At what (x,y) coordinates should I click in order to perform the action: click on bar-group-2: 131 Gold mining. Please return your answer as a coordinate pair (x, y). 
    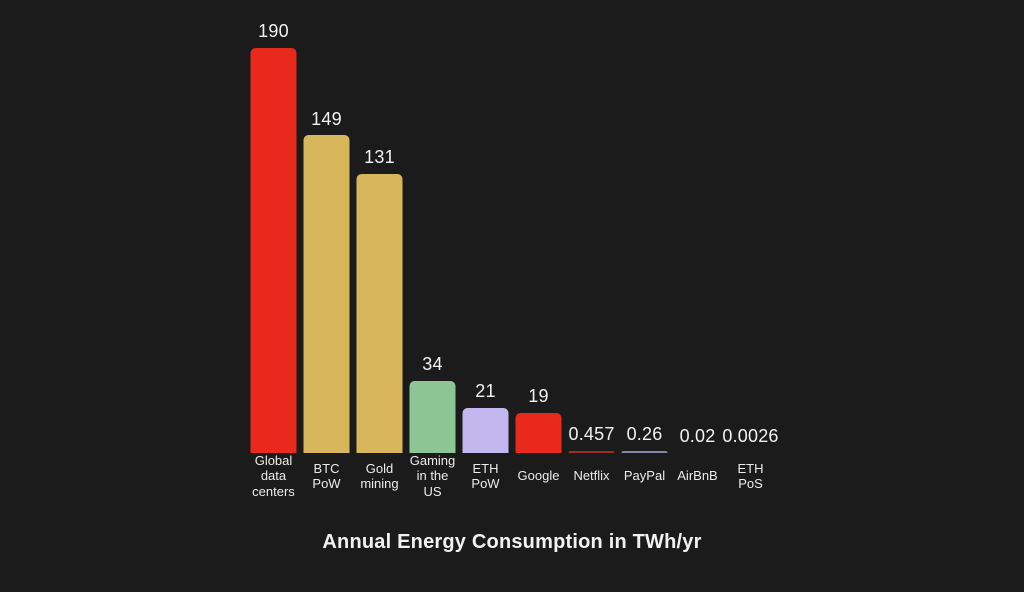
    Looking at the image, I should click on (379, 259).